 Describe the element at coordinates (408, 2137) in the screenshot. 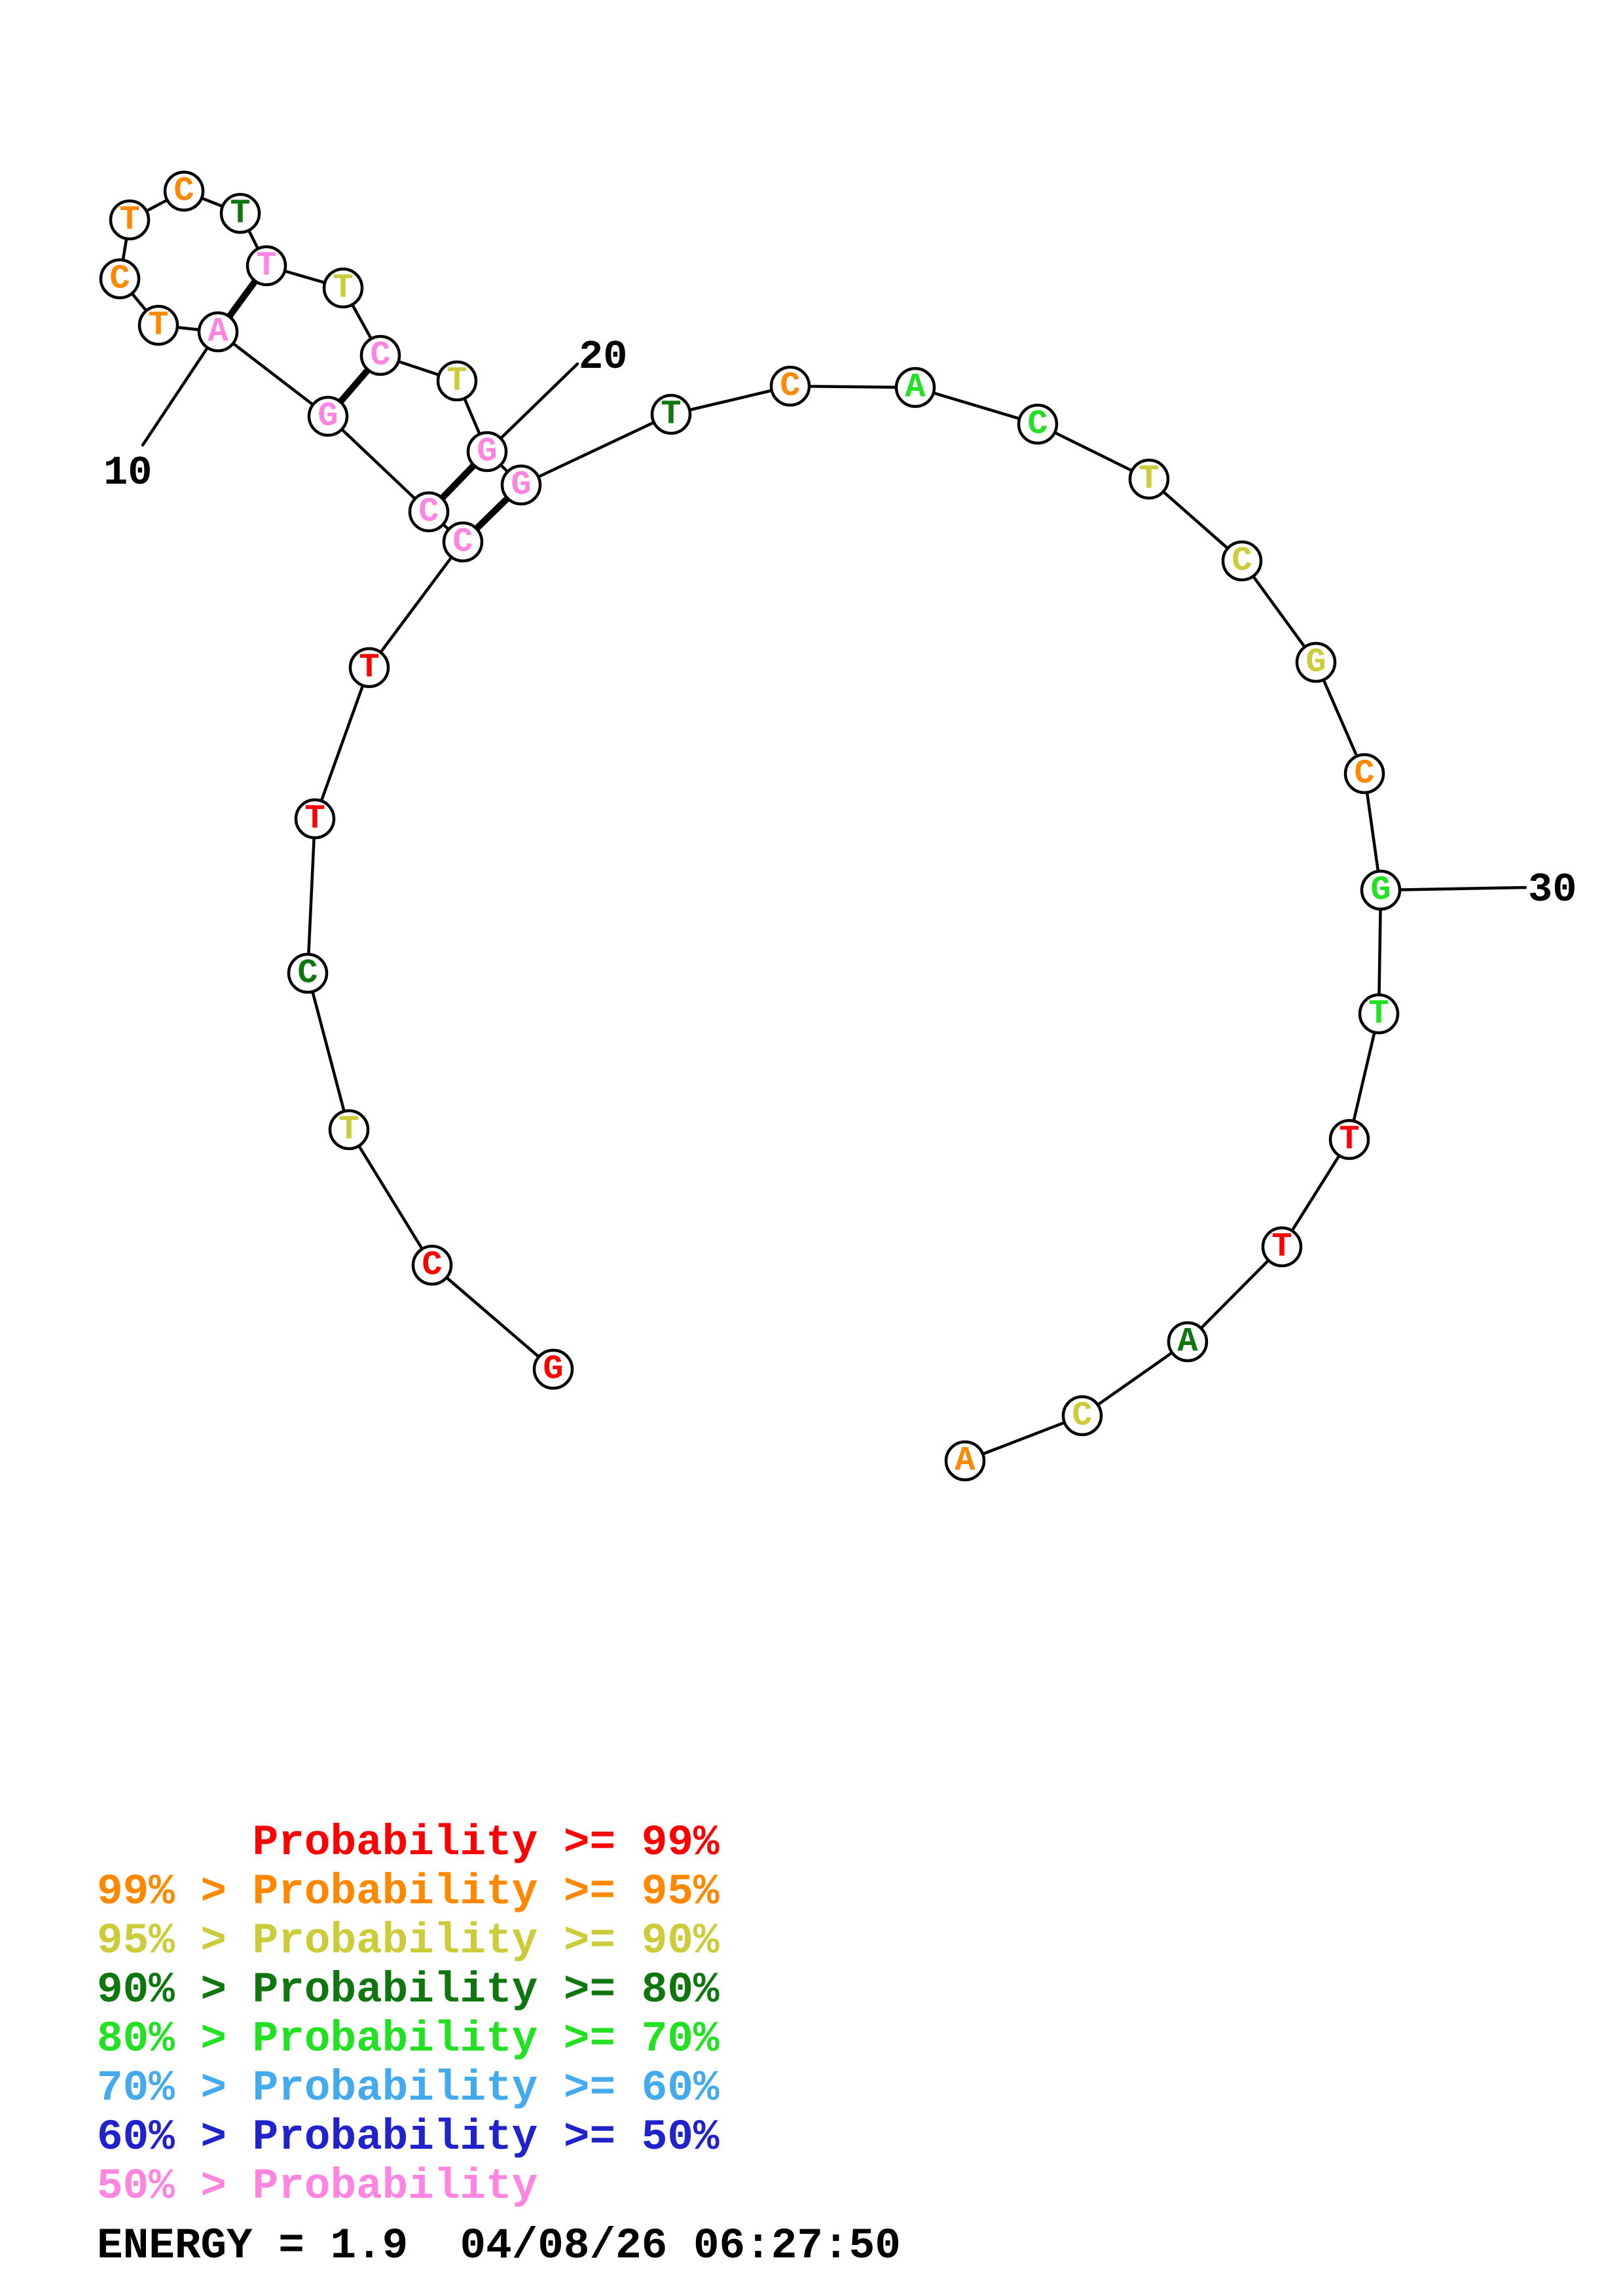

I see `legend-row: 60% > Probability >= 50%` at that location.